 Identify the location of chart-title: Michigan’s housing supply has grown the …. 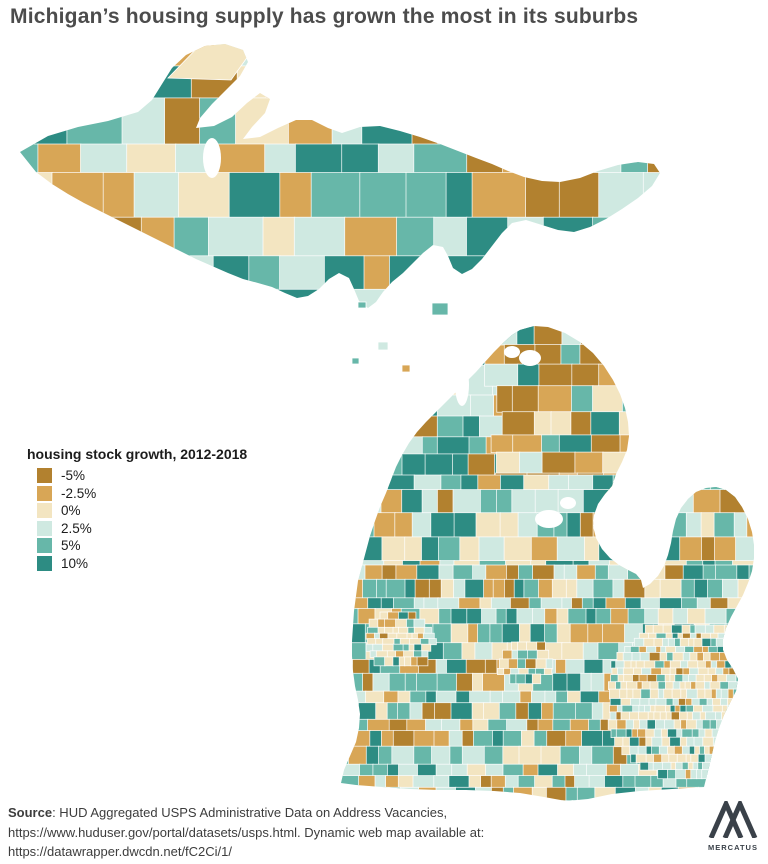
(324, 16).